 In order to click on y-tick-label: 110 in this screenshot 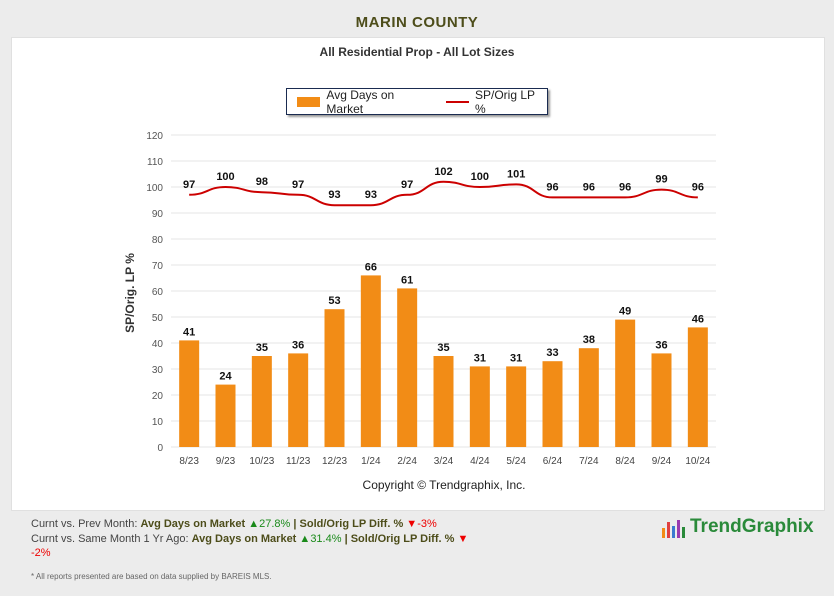, I will do `click(155, 162)`.